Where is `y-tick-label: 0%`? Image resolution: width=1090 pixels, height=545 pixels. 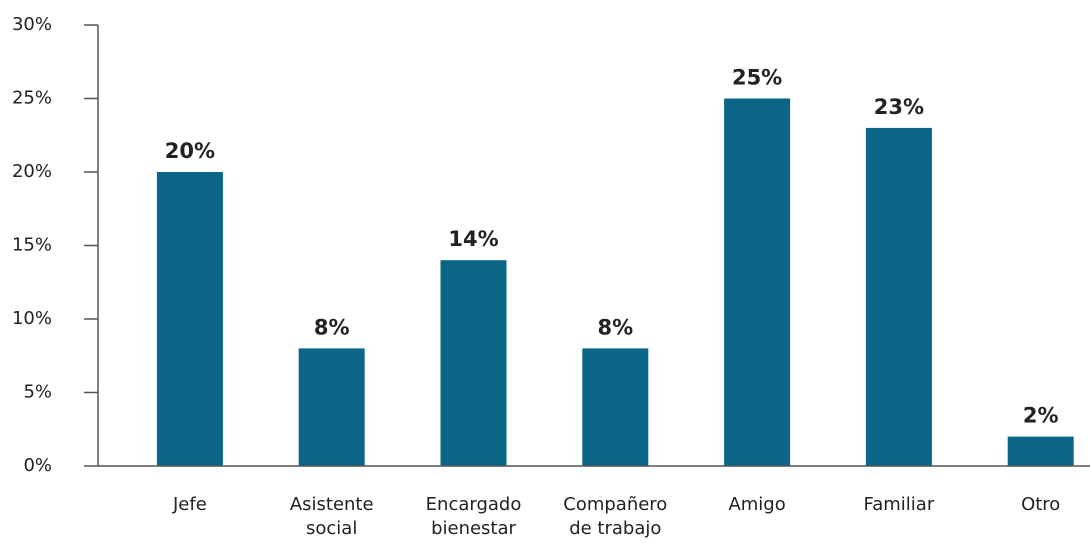
y-tick-label: 0% is located at coordinates (37, 465).